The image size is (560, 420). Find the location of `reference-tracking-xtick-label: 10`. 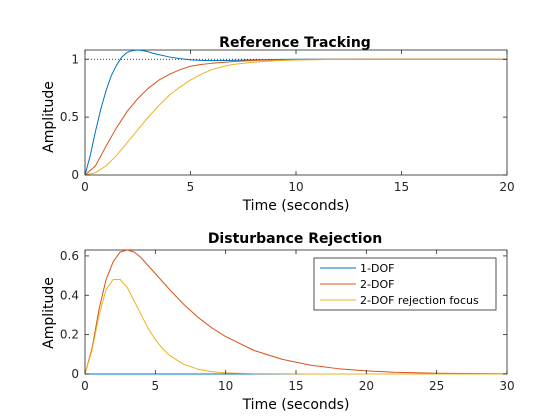

reference-tracking-xtick-label: 10 is located at coordinates (295, 187).